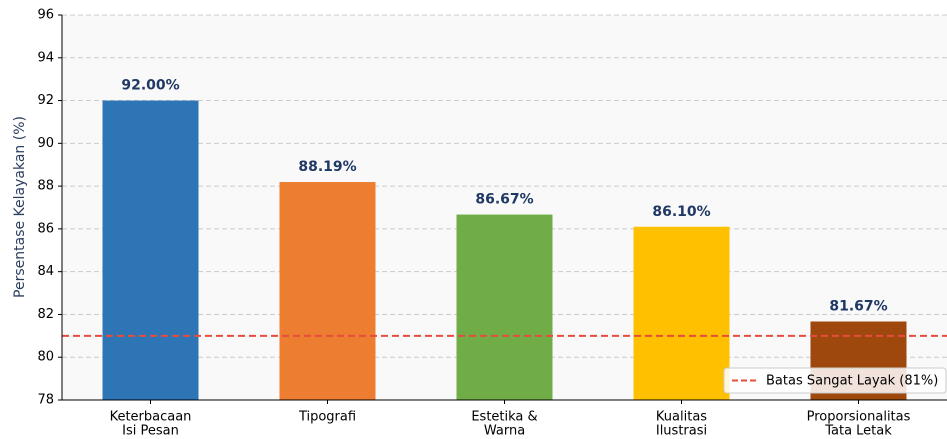 This screenshot has height=439, width=947. I want to click on value-label: 88.19%, so click(327, 167).